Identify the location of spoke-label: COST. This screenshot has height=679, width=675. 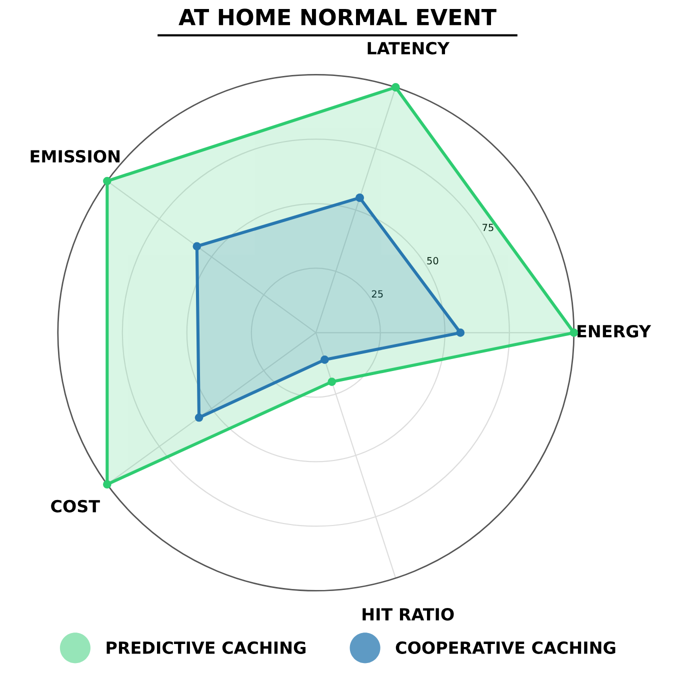
(75, 506).